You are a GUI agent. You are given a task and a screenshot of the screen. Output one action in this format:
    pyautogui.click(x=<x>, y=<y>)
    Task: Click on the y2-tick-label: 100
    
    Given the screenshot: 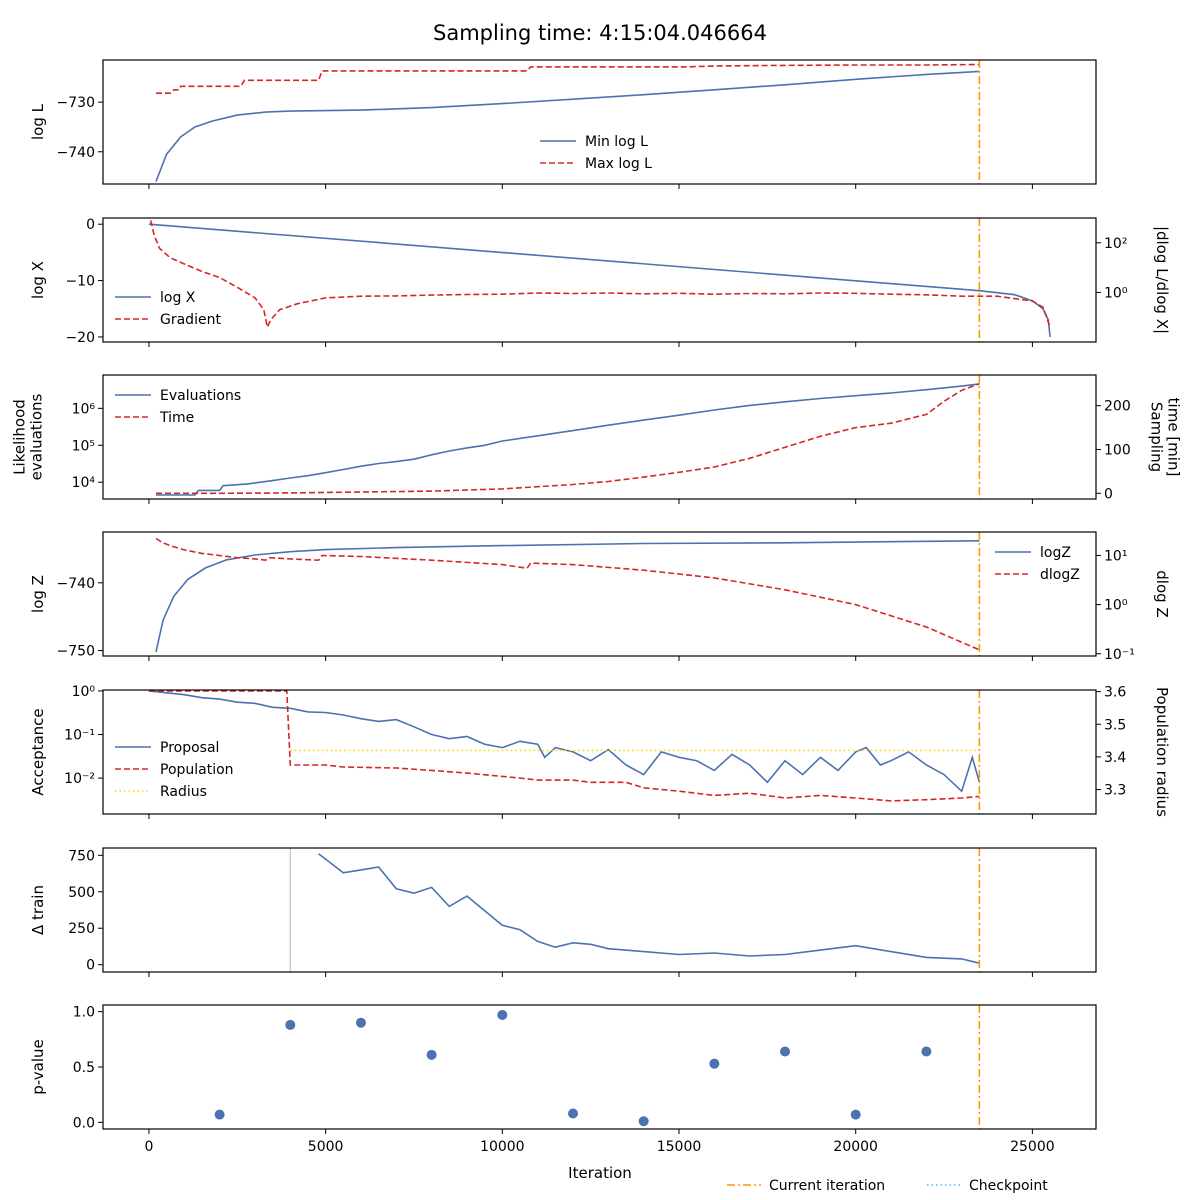 What is the action you would take?
    pyautogui.click(x=1117, y=450)
    